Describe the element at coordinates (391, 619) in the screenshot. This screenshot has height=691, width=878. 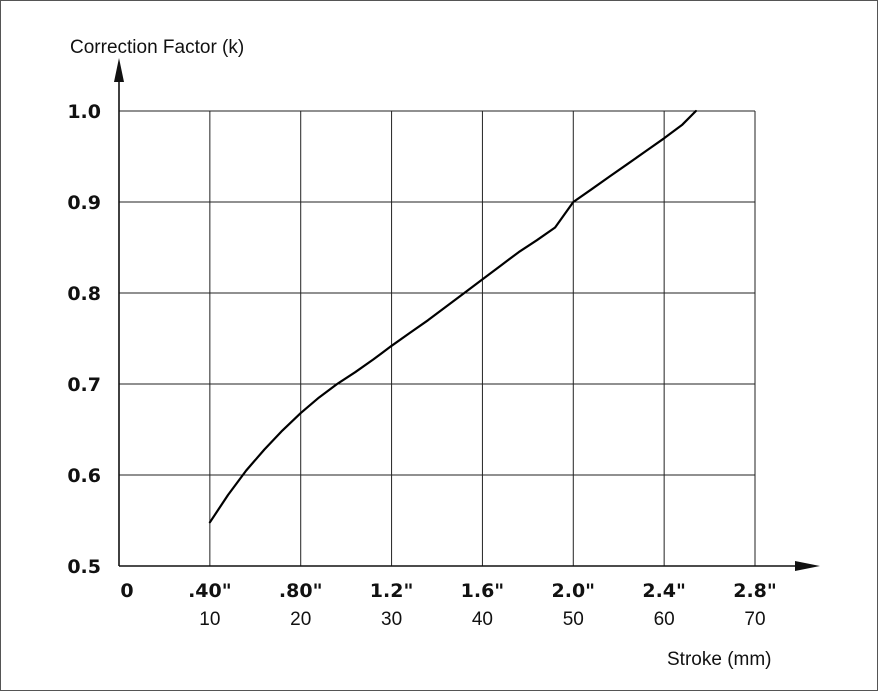
I see `x-tick-mm-label: 30` at that location.